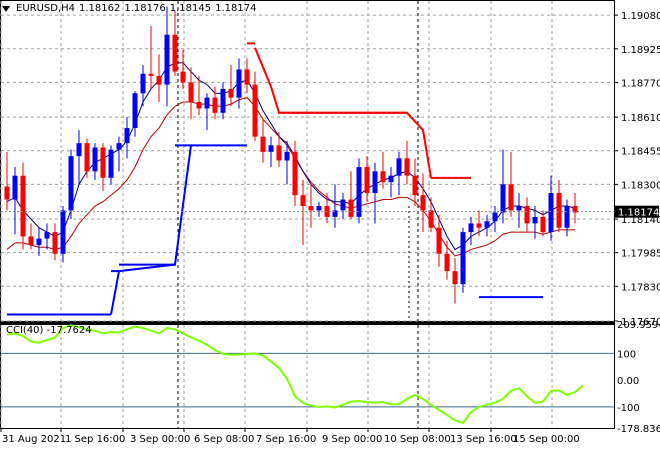  What do you see at coordinates (286, 439) in the screenshot?
I see `time-tick-label: 7 Sep 16:00` at bounding box center [286, 439].